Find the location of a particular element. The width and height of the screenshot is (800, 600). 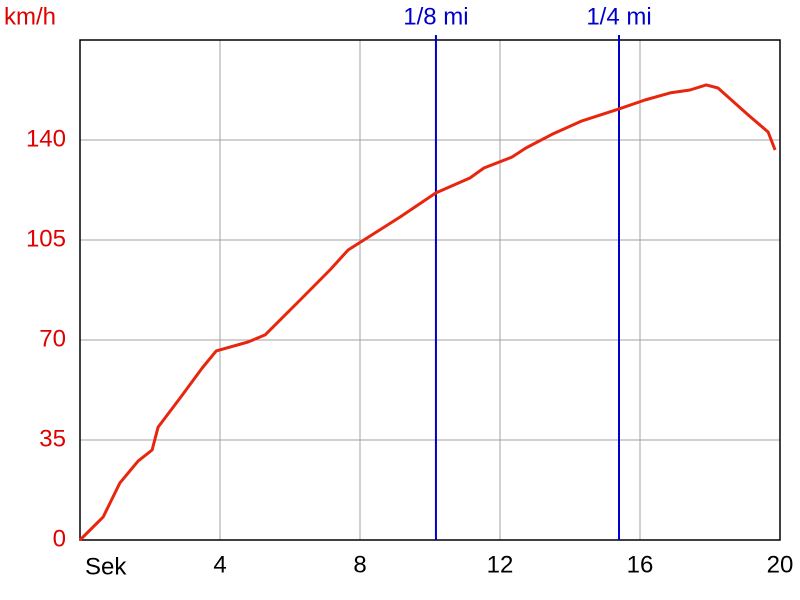

x-axis-label: Sek is located at coordinates (106, 566).